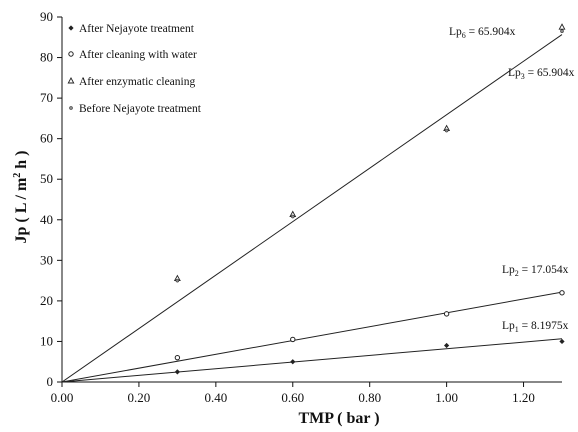 This screenshot has height=432, width=578. What do you see at coordinates (46, 178) in the screenshot?
I see `y-tick-label: 50` at bounding box center [46, 178].